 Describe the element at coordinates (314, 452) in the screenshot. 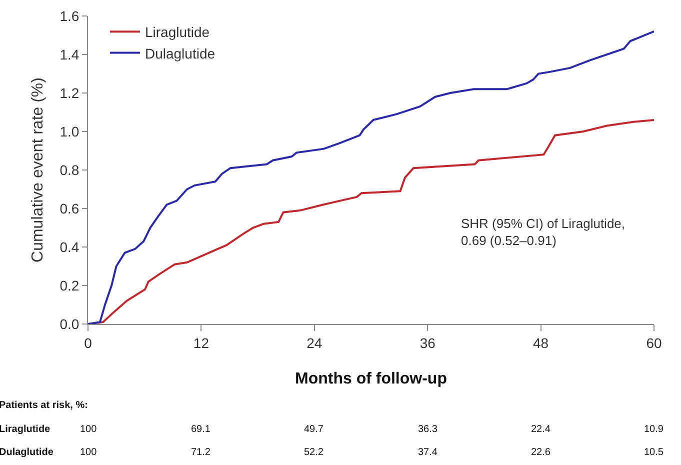

I see `text: 52.2` at that location.